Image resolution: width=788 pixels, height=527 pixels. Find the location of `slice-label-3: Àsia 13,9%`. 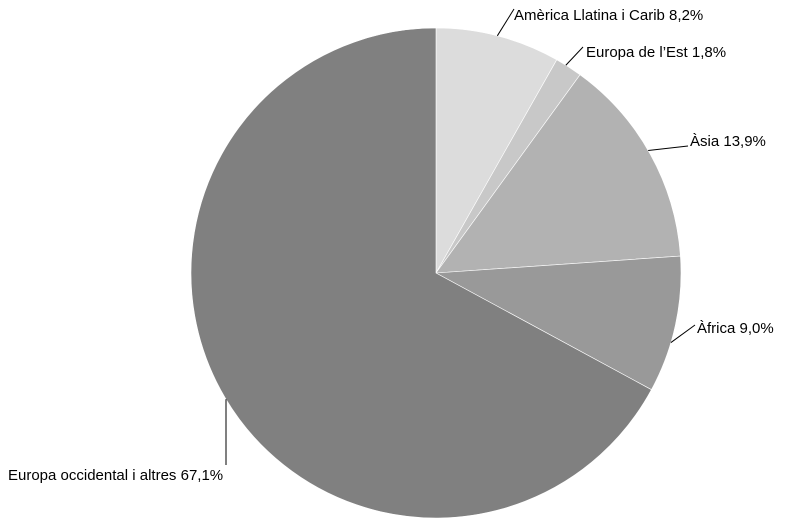

slice-label-3: Àsia 13,9% is located at coordinates (728, 141).